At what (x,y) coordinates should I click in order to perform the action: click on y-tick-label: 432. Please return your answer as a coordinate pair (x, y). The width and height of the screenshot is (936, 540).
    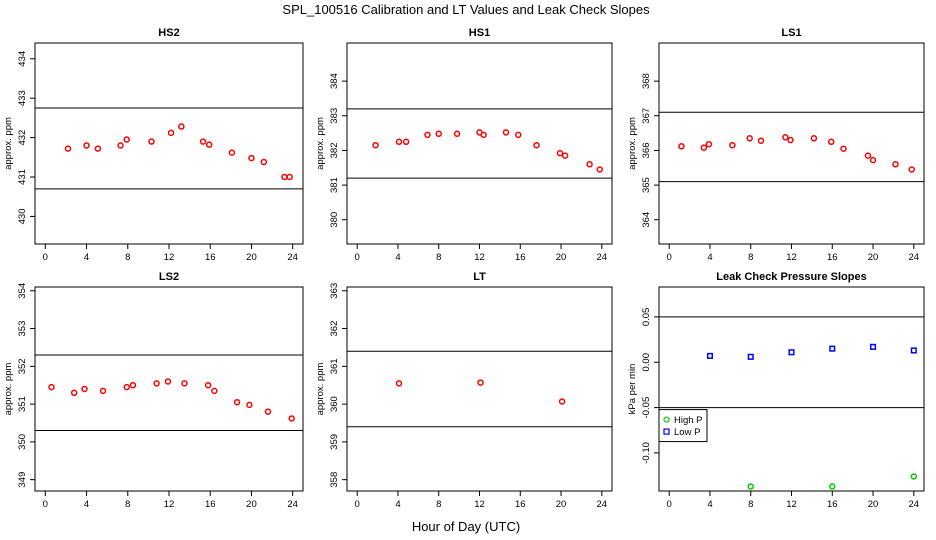
    Looking at the image, I should click on (22, 138).